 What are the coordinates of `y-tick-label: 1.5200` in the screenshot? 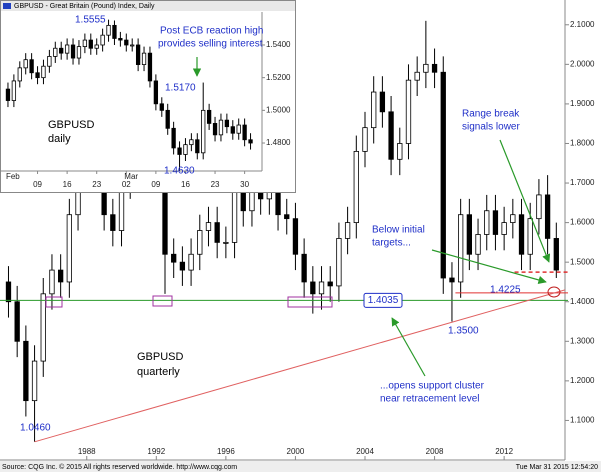 It's located at (278, 77).